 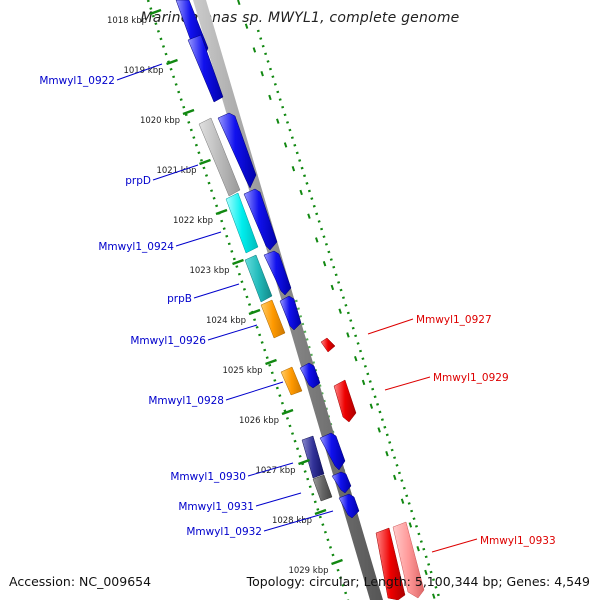 What do you see at coordinates (332, 451) in the screenshot?
I see `gene-mmwyl1-0930-forward` at bounding box center [332, 451].